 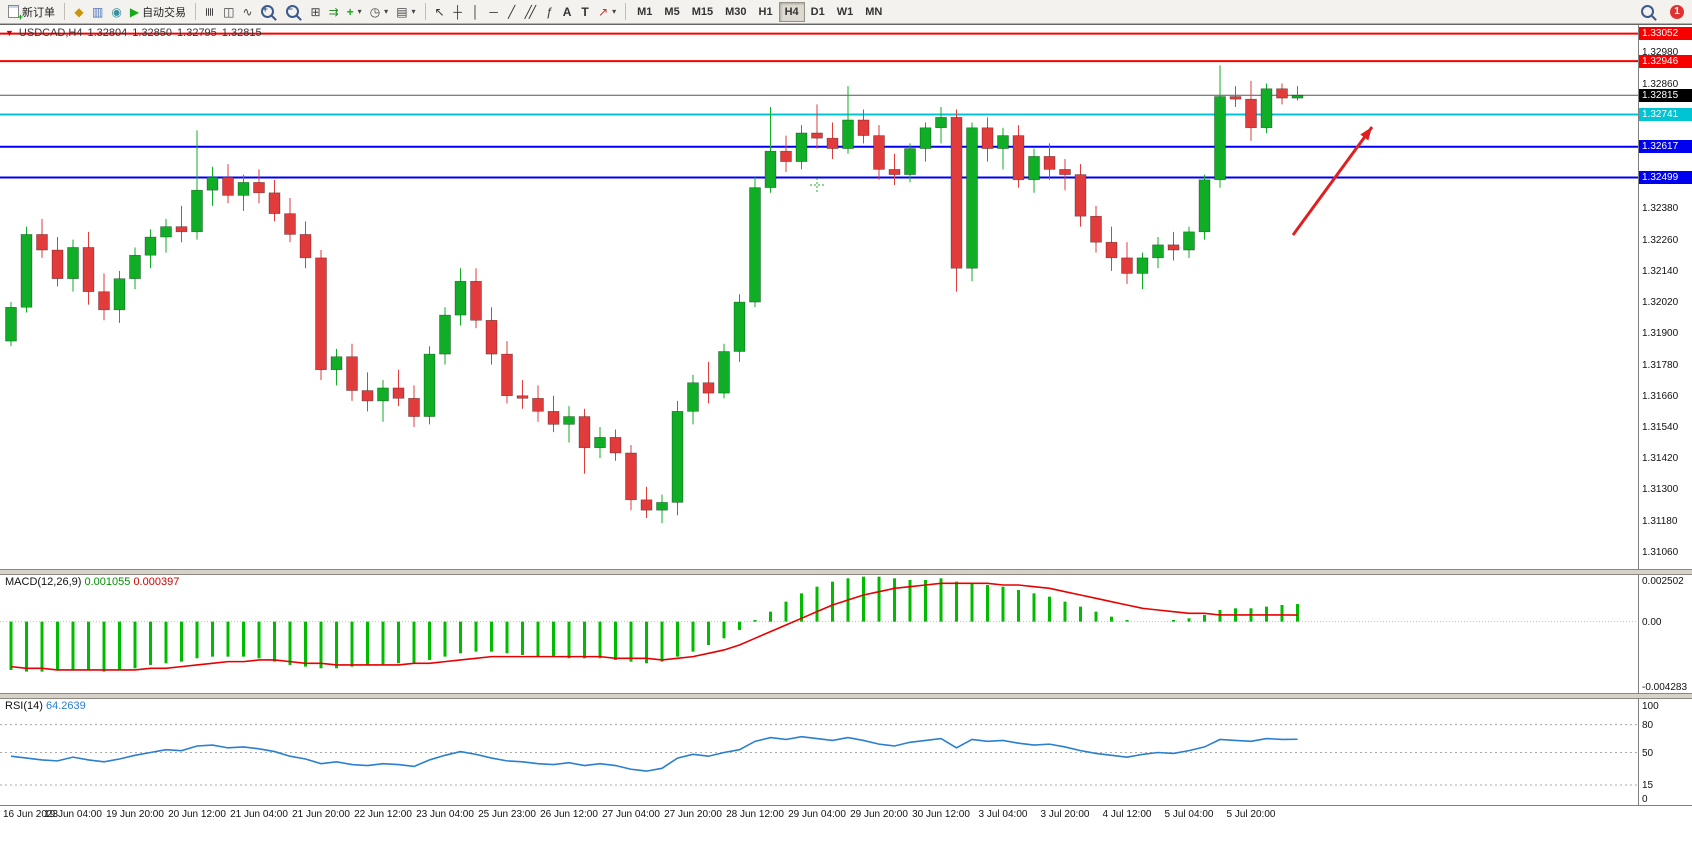 I want to click on rsi-axis: 100 80 50 15 0, so click(x=1665, y=752).